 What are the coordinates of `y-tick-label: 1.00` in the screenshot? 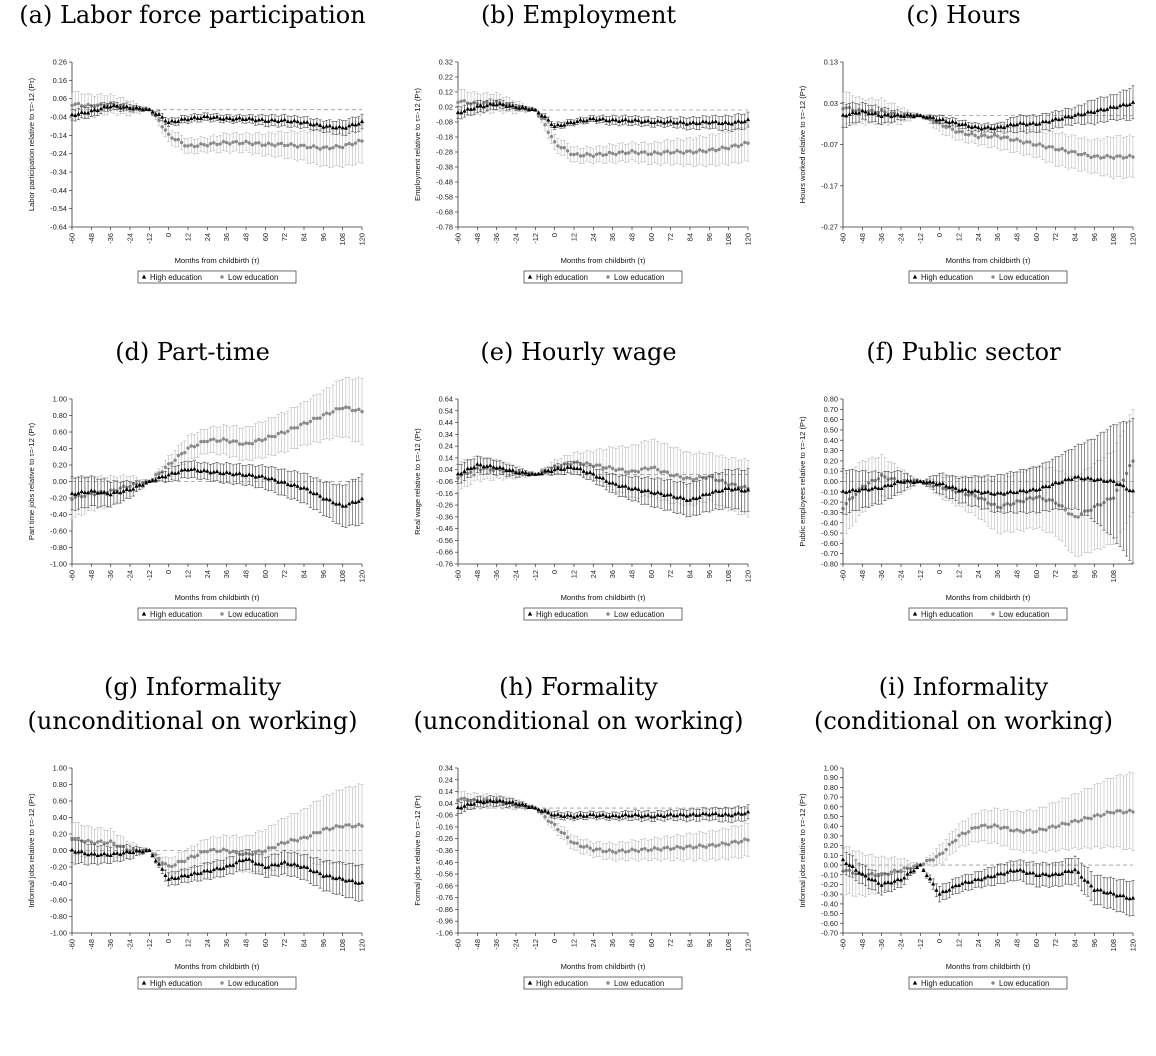 It's located at (60, 399).